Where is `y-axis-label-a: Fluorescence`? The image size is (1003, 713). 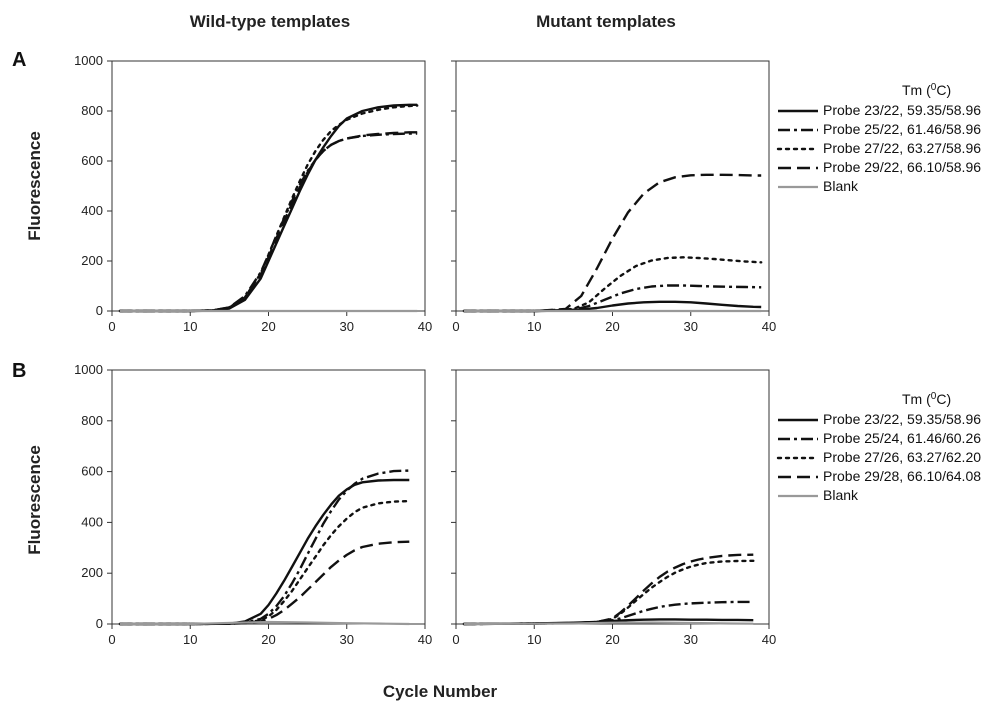 y-axis-label-a: Fluorescence is located at coordinates (34, 186).